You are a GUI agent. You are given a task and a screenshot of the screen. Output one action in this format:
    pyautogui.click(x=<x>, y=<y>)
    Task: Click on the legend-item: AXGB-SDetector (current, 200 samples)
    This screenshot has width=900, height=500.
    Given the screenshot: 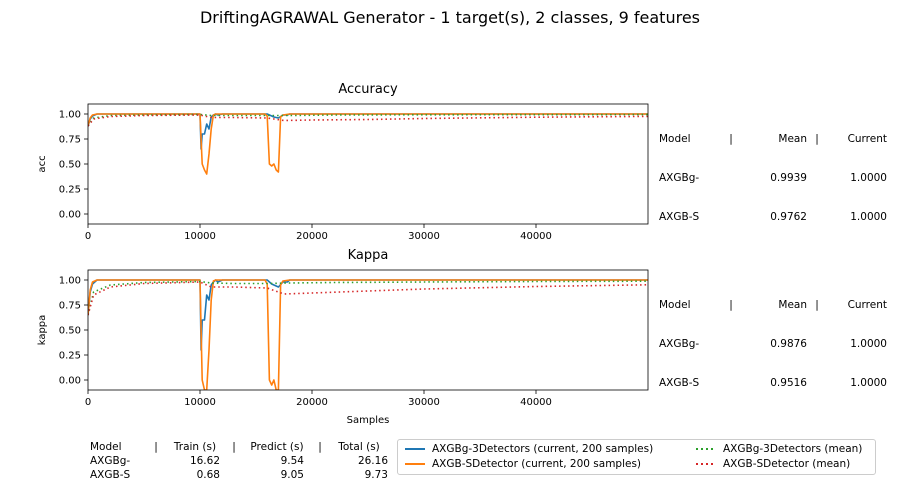 What is the action you would take?
    pyautogui.click(x=522, y=464)
    